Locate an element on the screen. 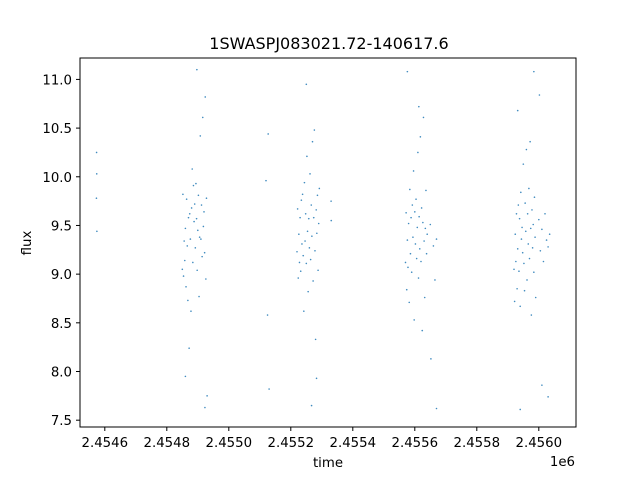 The width and height of the screenshot is (640, 480). y-axis: 7.5 8.0 8.5 9.0 9.5 10.0 10.5 11.0 is located at coordinates (61, 251).